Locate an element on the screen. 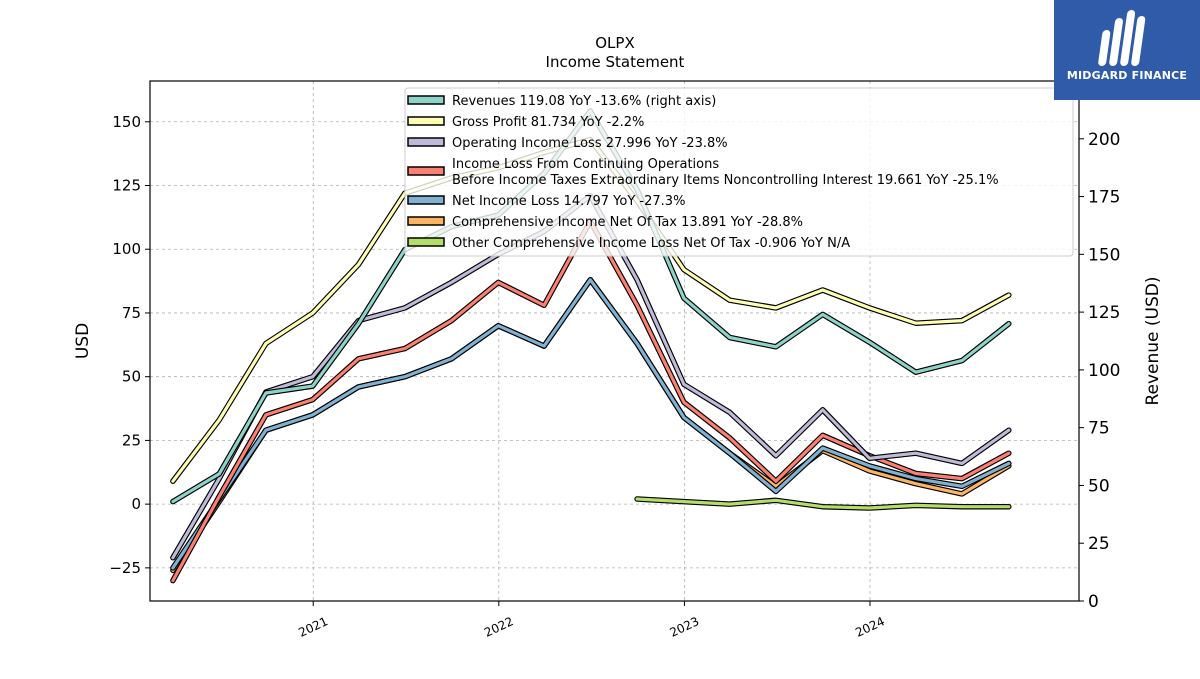  chart-subtitle: Income Statement is located at coordinates (615, 62).